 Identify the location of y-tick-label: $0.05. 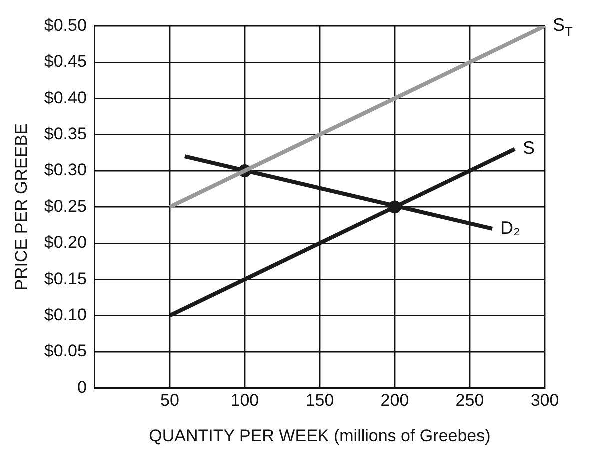
(65, 351).